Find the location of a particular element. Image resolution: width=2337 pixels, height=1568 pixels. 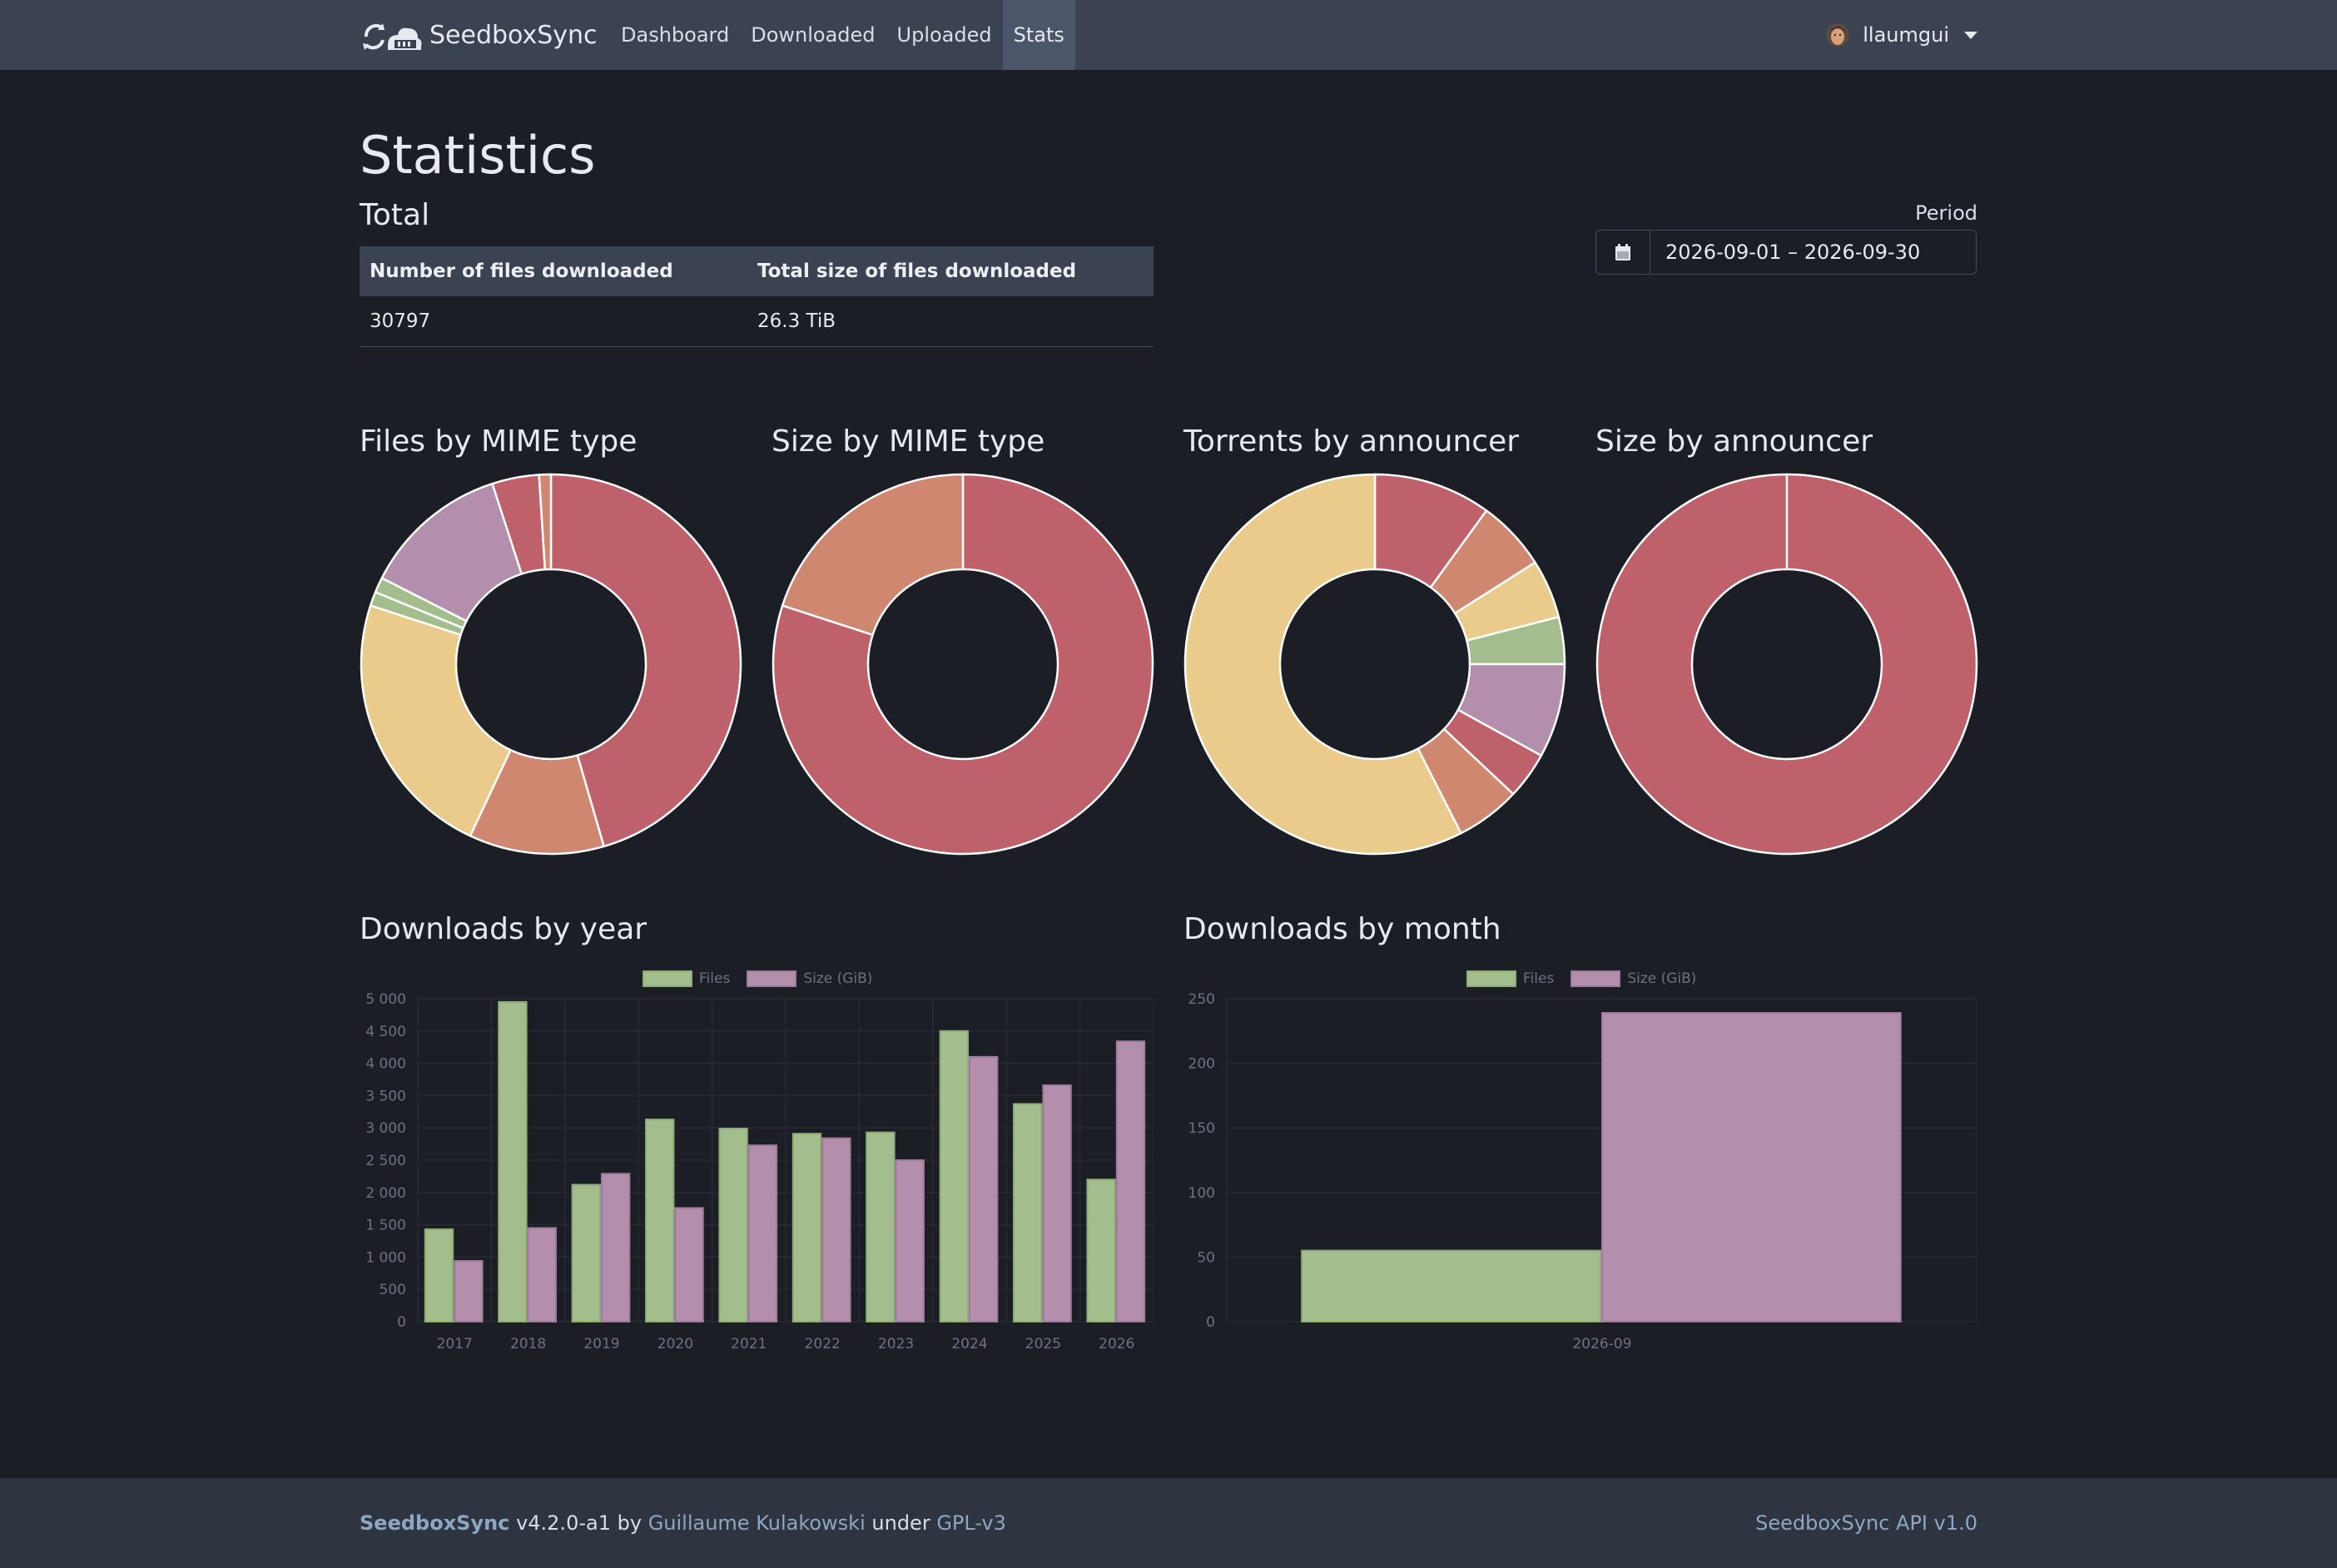

size-by-mime-donut is located at coordinates (963, 664).